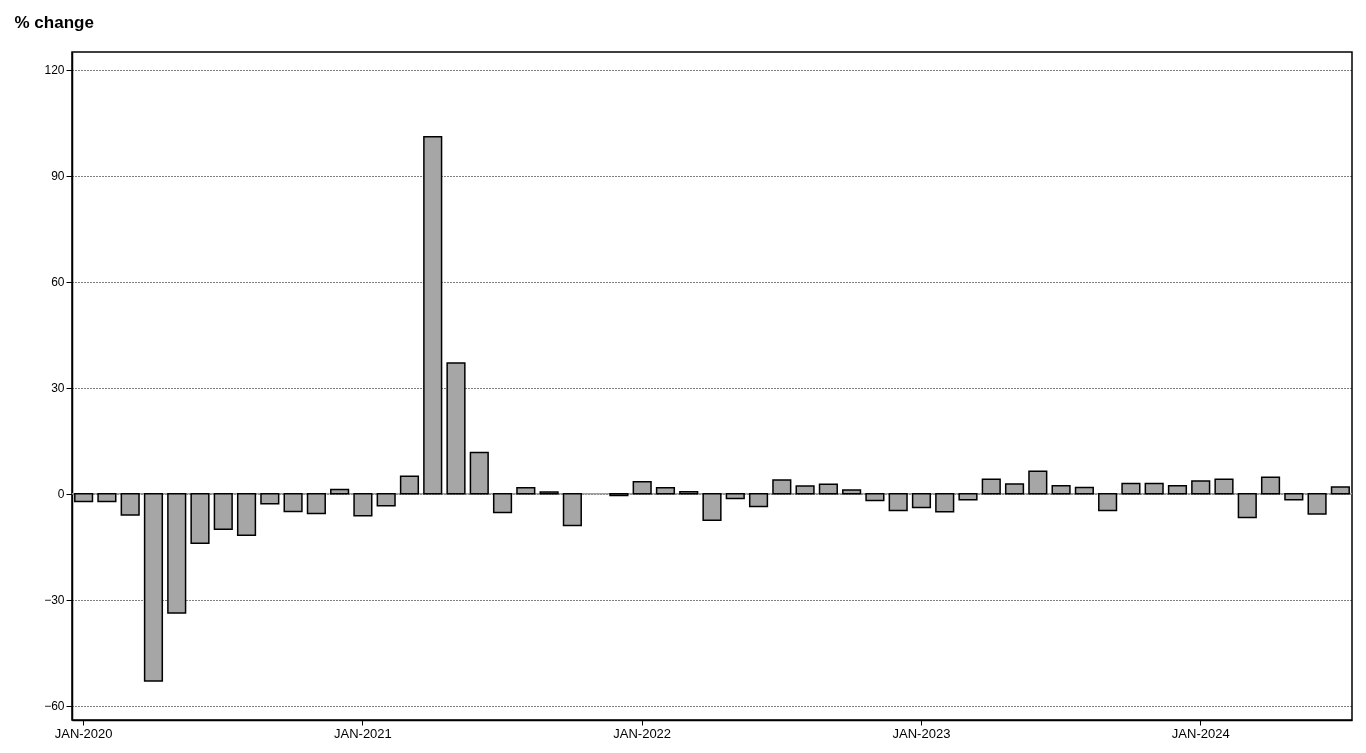  What do you see at coordinates (54, 706) in the screenshot?
I see `y-tick-label: −60` at bounding box center [54, 706].